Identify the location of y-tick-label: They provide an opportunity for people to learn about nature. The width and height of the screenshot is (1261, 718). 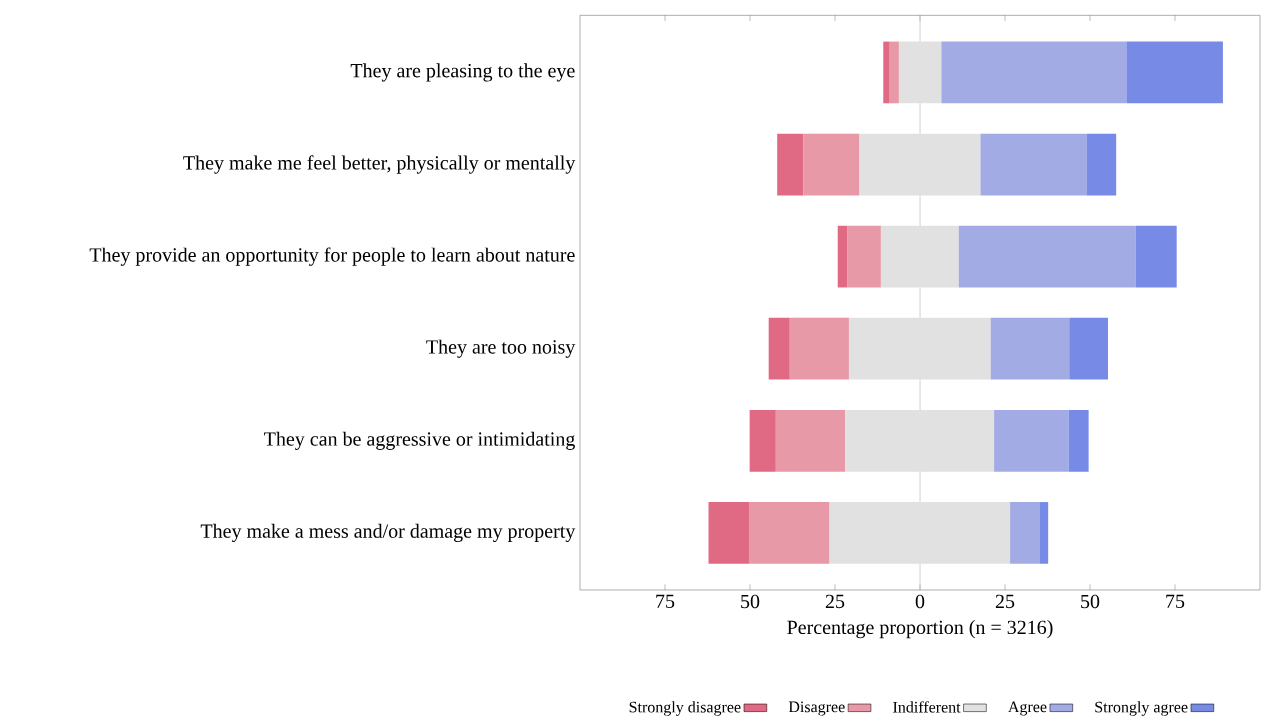
(332, 256).